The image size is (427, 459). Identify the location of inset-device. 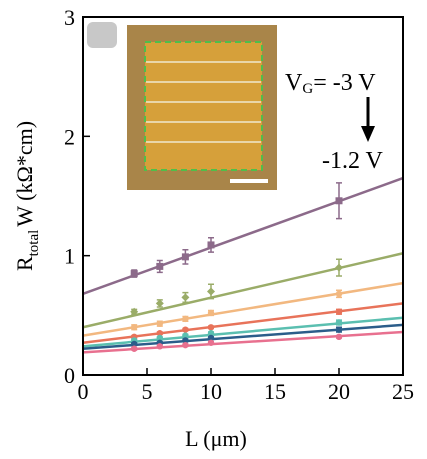
(203, 106).